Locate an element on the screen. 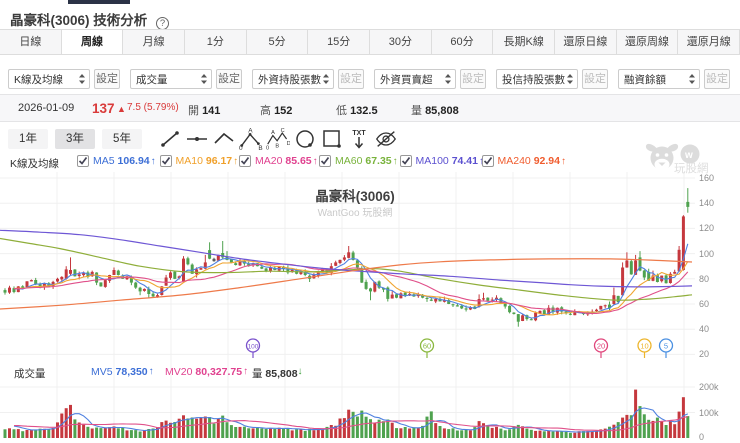  svg-text: 200k is located at coordinates (709, 387).